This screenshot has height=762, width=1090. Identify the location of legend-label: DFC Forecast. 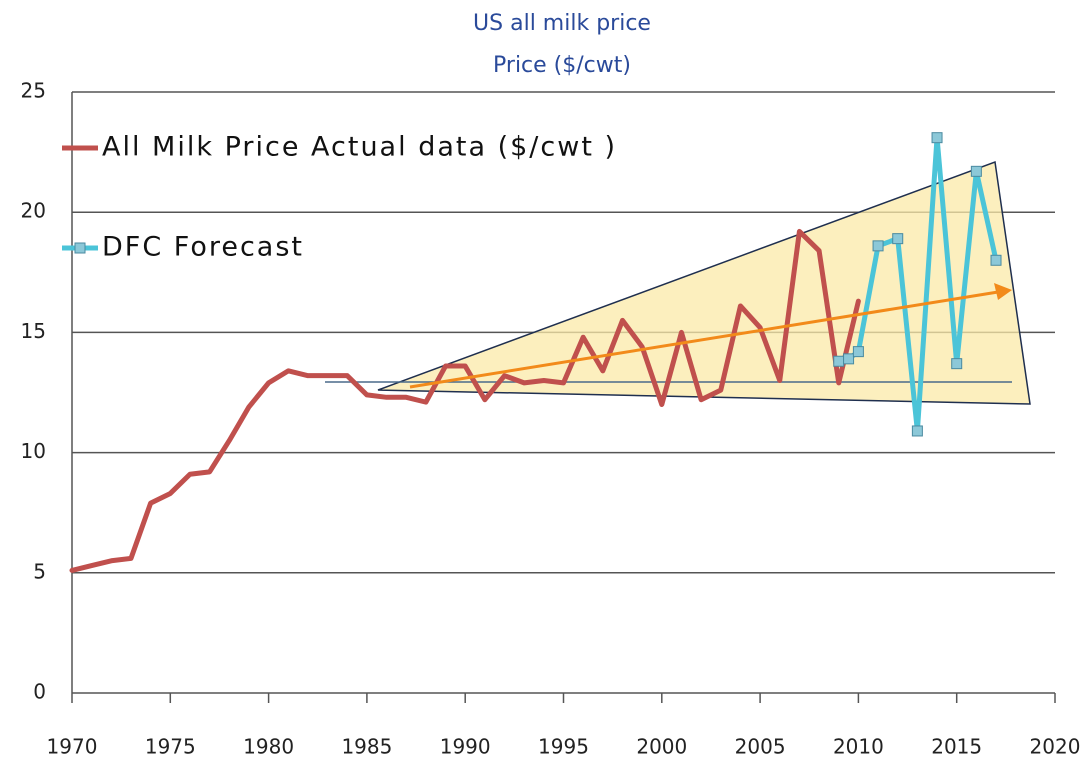
(203, 247).